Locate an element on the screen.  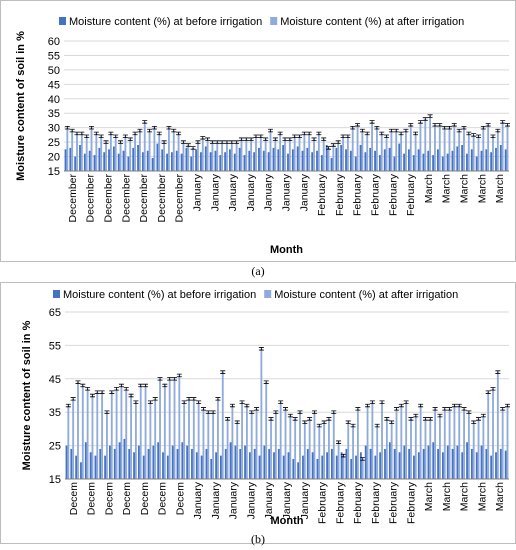
x-tick-label: January is located at coordinates (269, 500).